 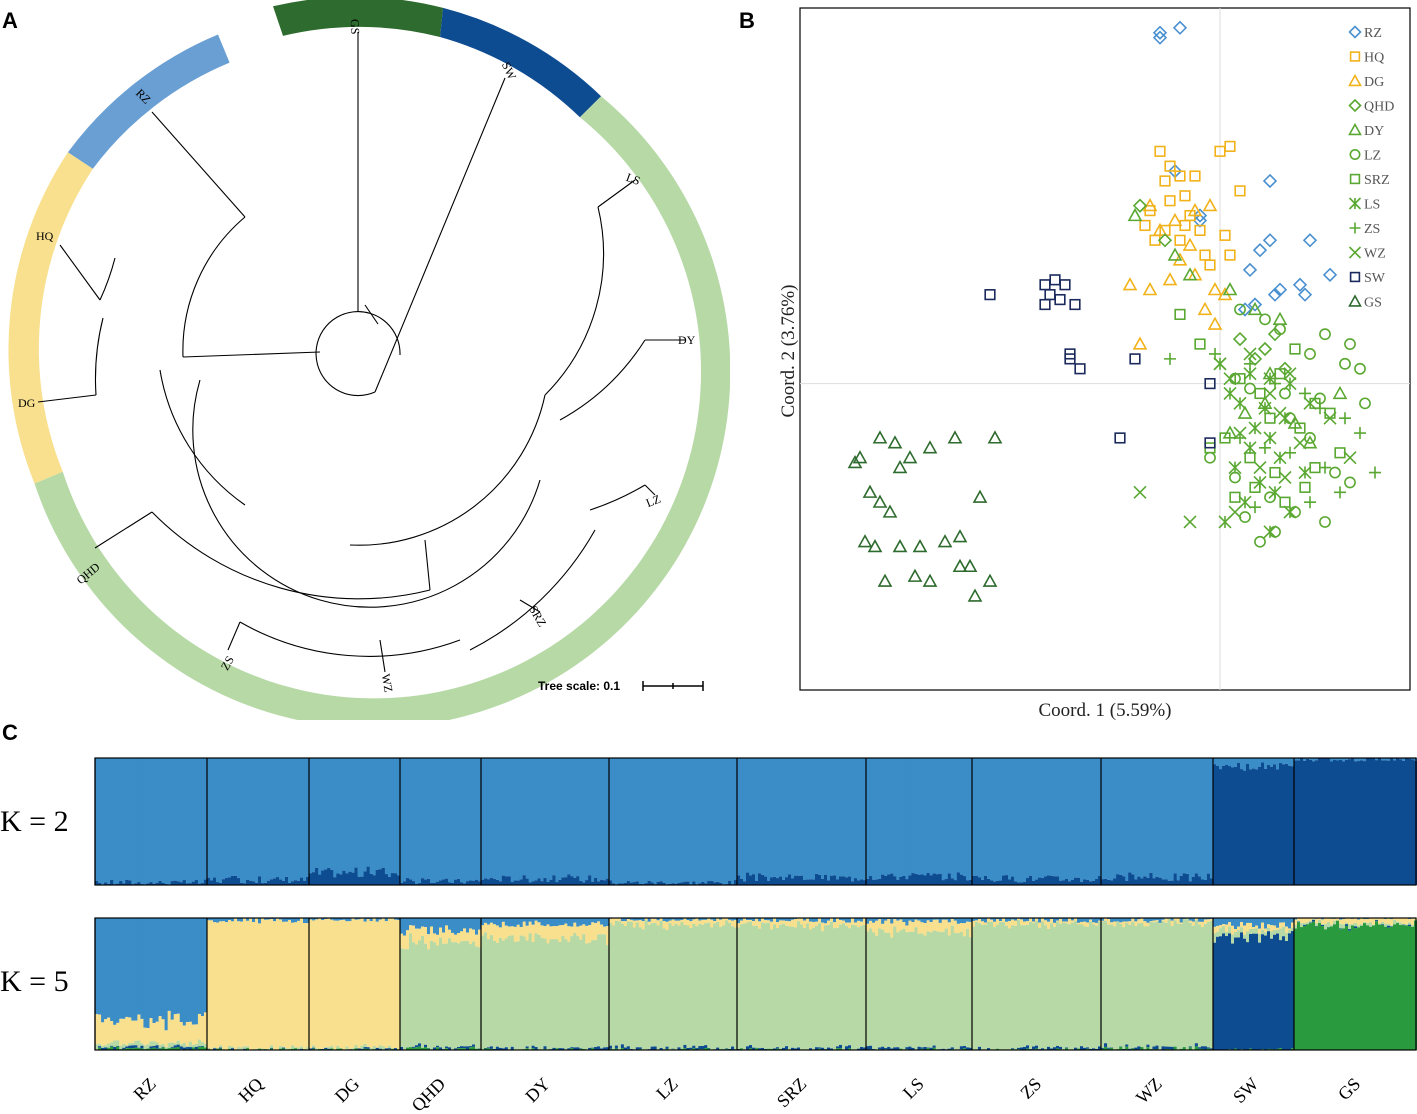 What do you see at coordinates (1310, 403) in the screenshot?
I see `point-wz` at bounding box center [1310, 403].